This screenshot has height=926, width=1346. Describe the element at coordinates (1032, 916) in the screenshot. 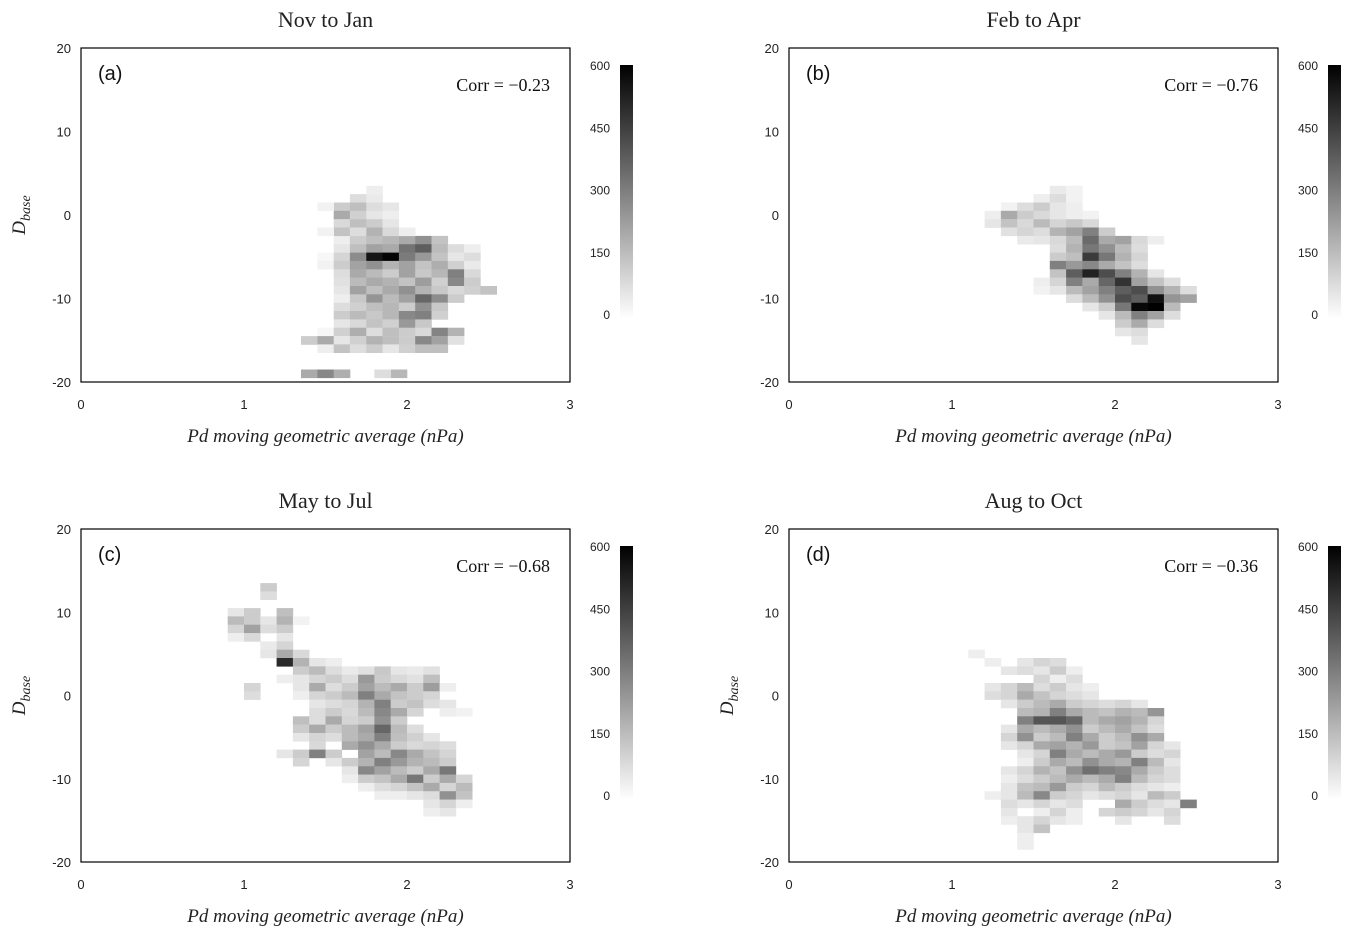

I see `x-axis-label: Pd moving geometric average (nPa)` at that location.